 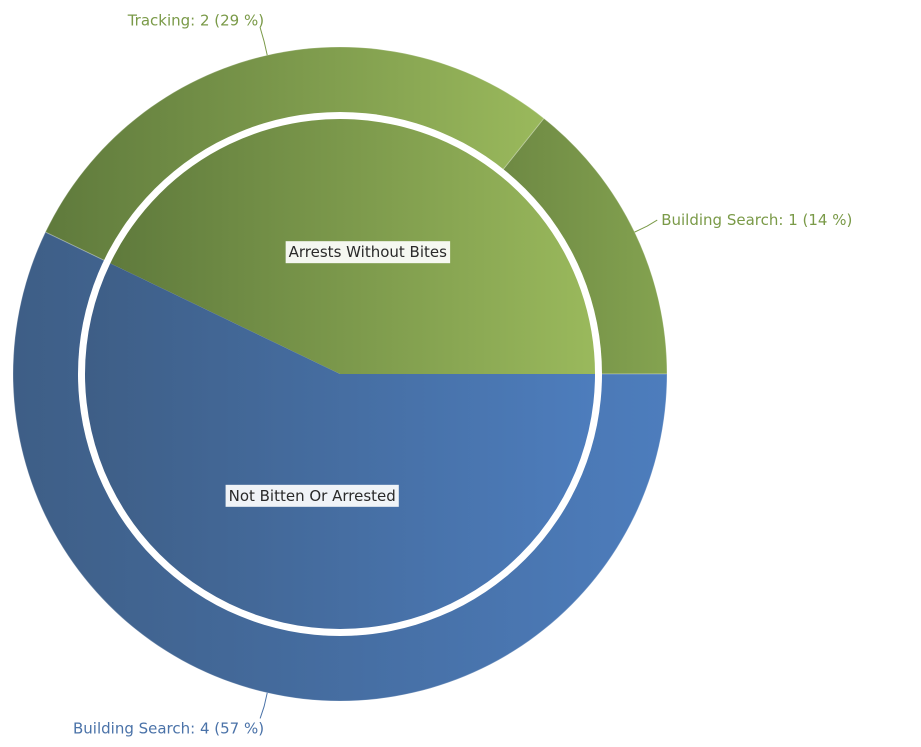 What do you see at coordinates (756, 220) in the screenshot?
I see `outer-label-building-search-1: Building Search: 1 (14 %)` at bounding box center [756, 220].